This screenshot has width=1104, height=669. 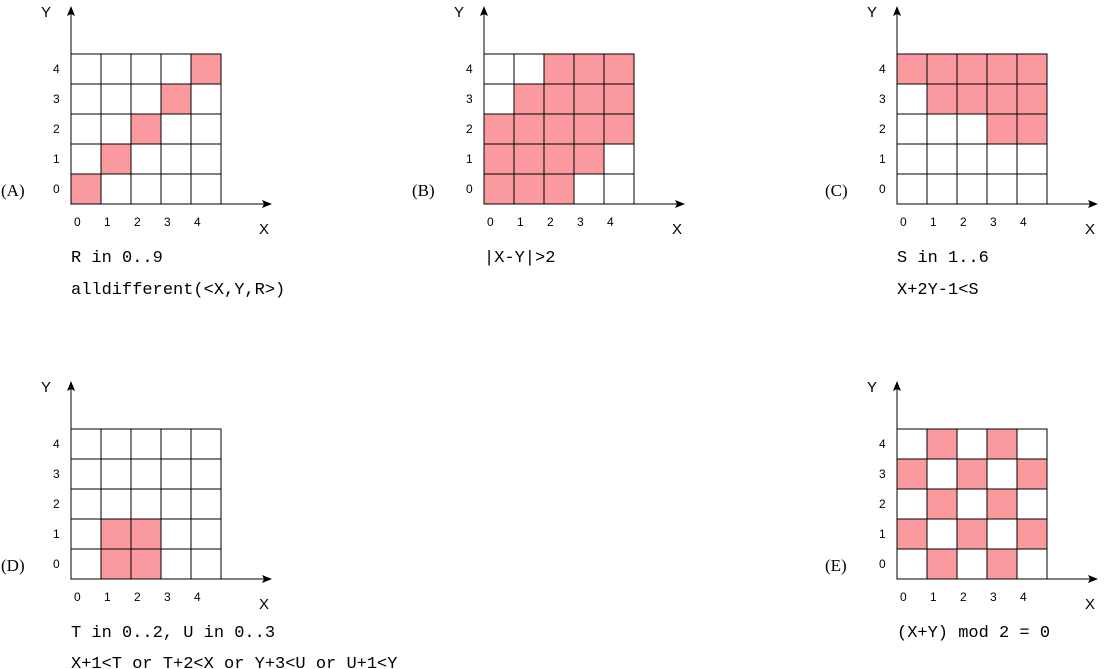 I want to click on x-tick-label: 2, so click(x=550, y=222).